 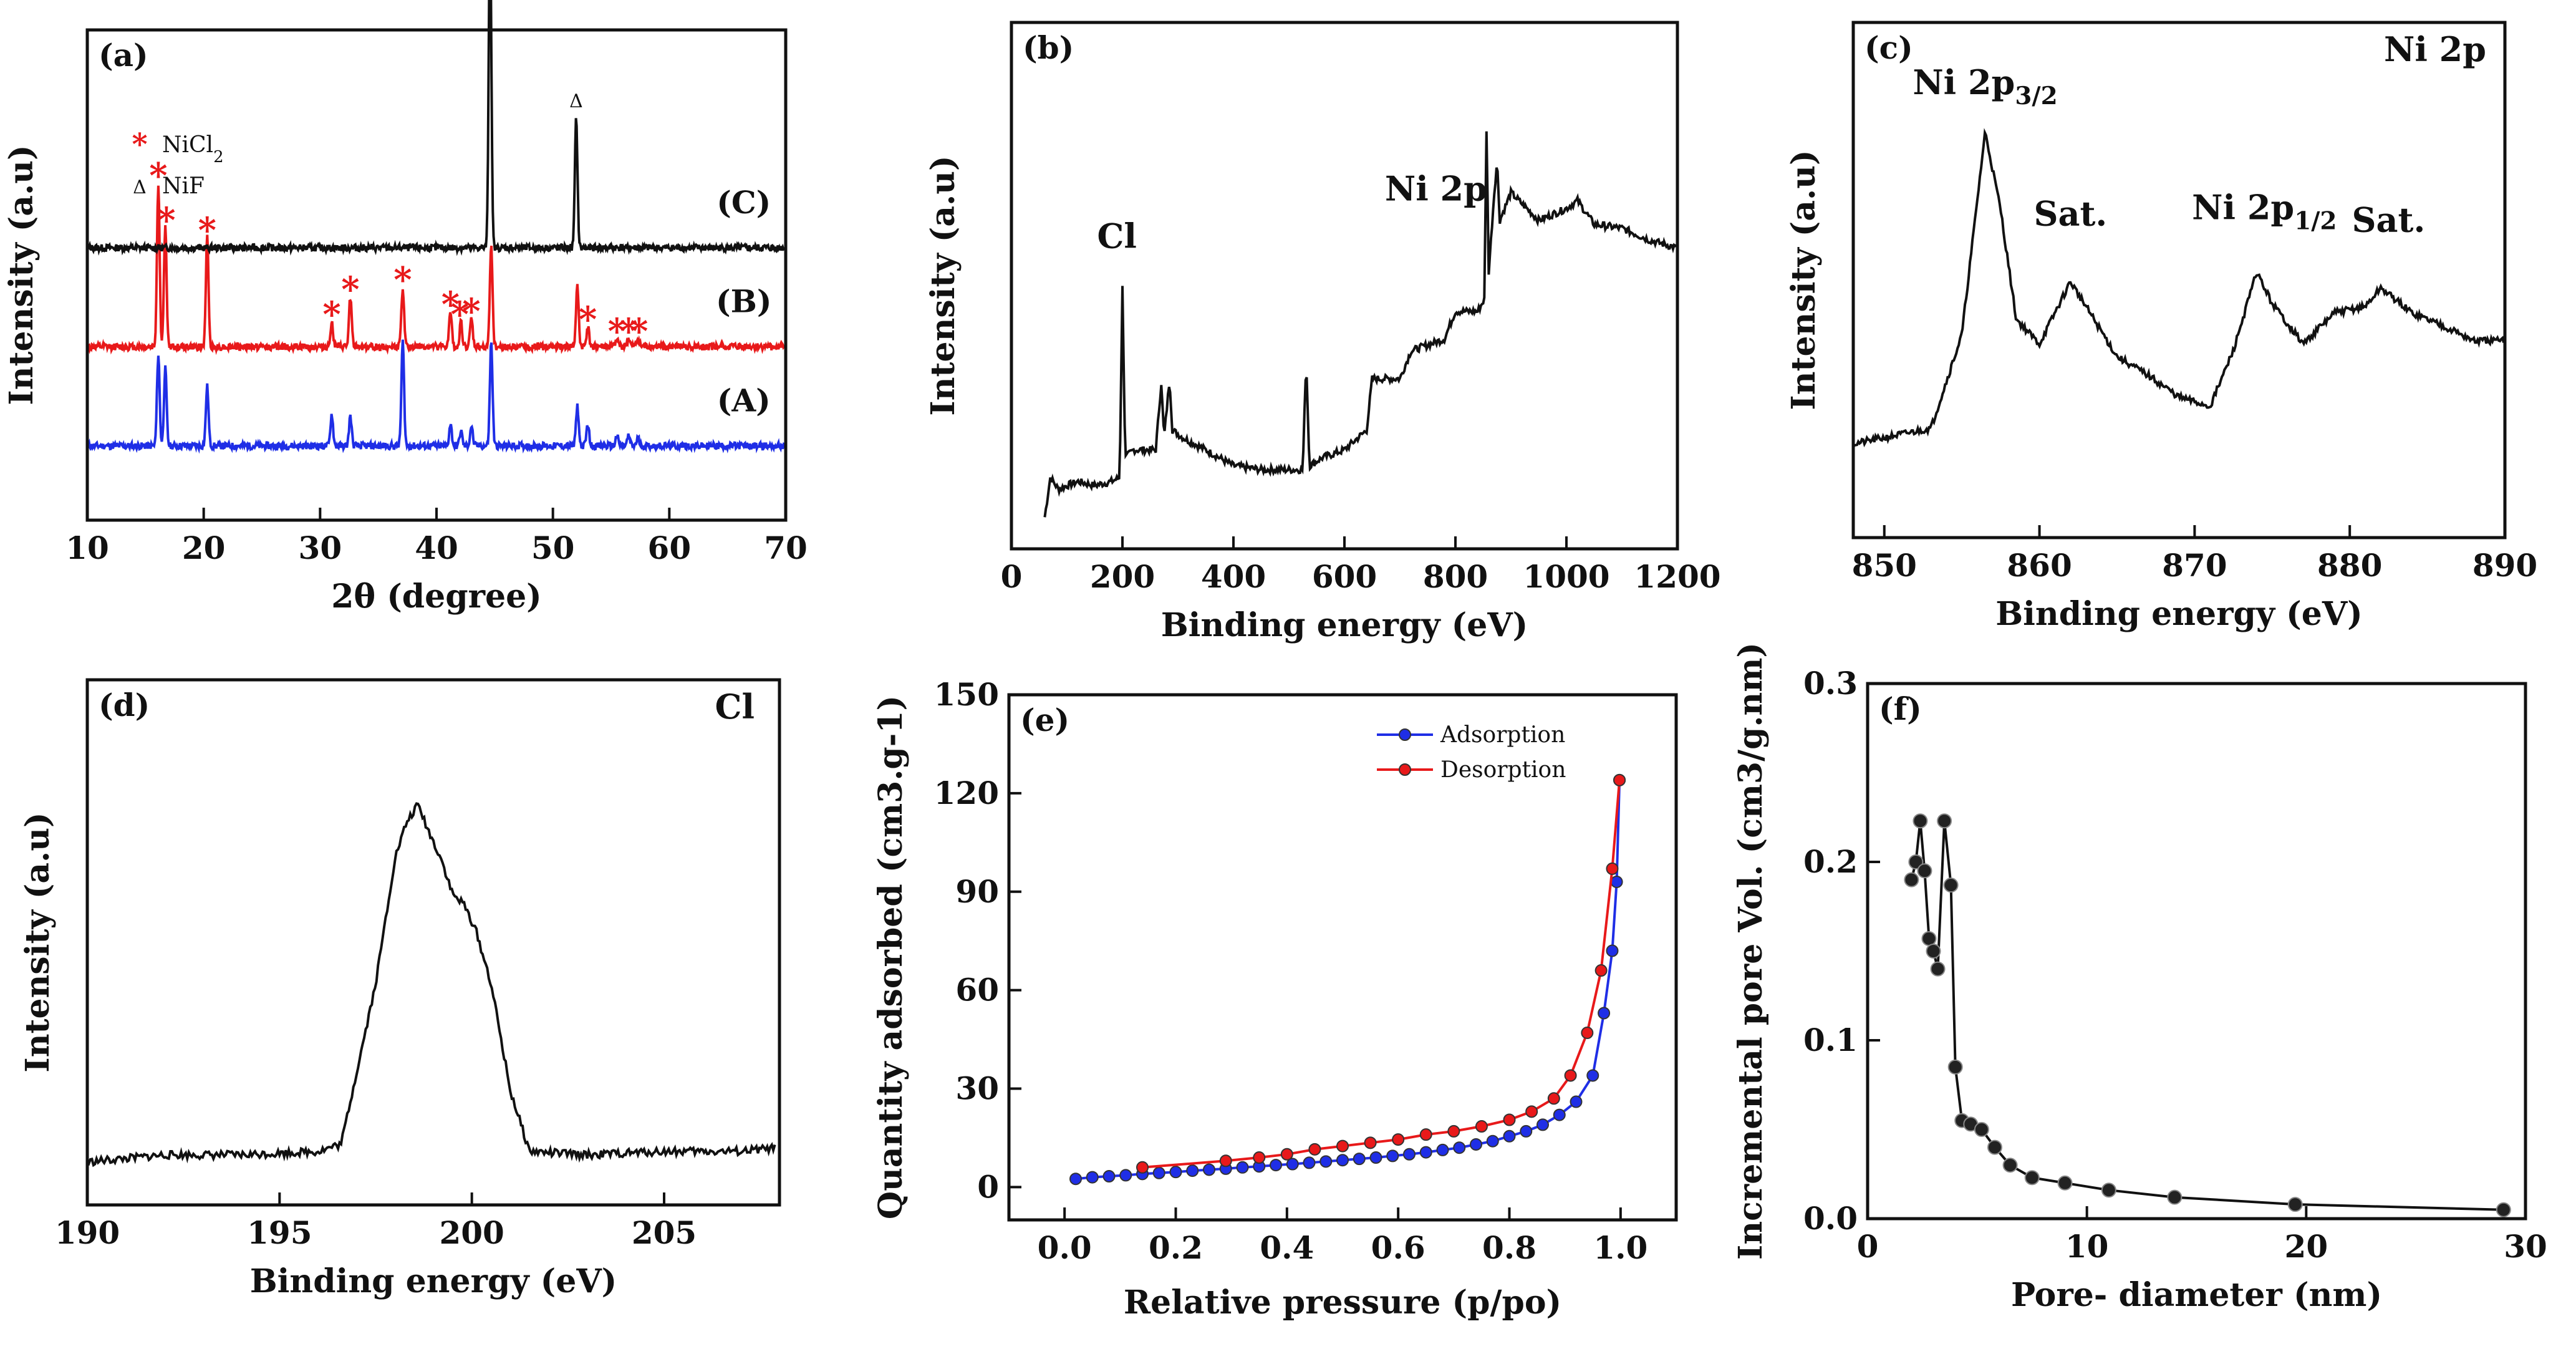 What do you see at coordinates (87, 548) in the screenshot?
I see `x-tick-label: 10` at bounding box center [87, 548].